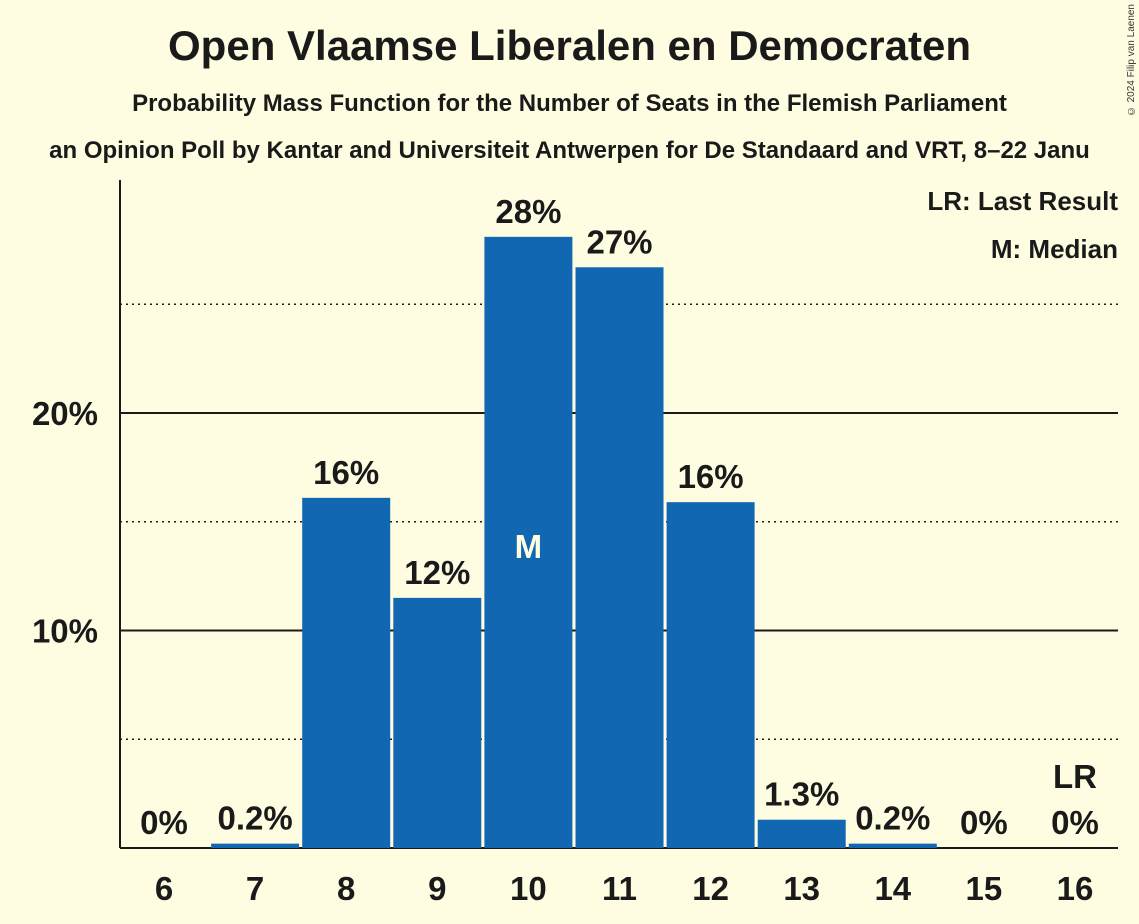 This screenshot has height=924, width=1139. Describe the element at coordinates (65, 413) in the screenshot. I see `y-tick-label: 20%` at that location.